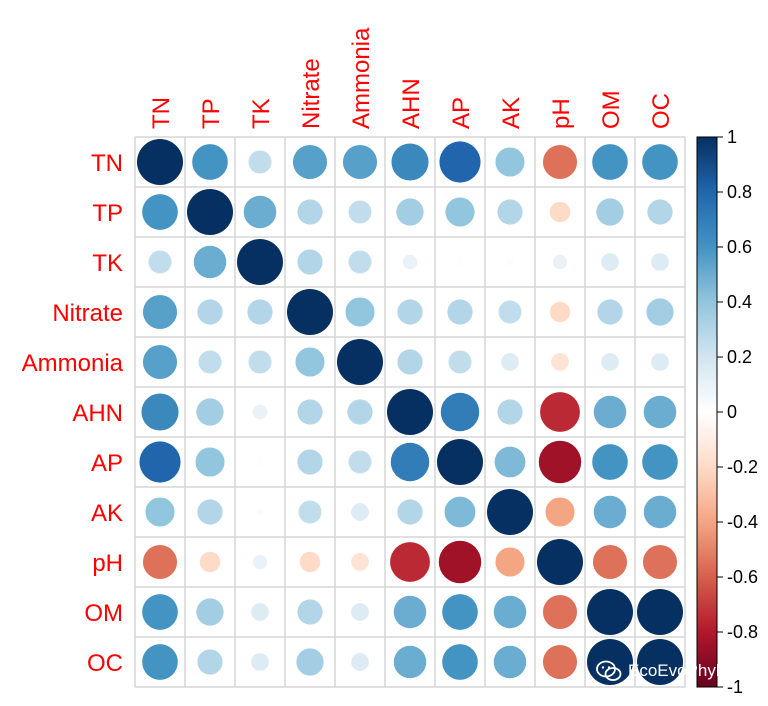 The width and height of the screenshot is (768, 706). What do you see at coordinates (260, 612) in the screenshot?
I see `cell-OM-TK` at bounding box center [260, 612].